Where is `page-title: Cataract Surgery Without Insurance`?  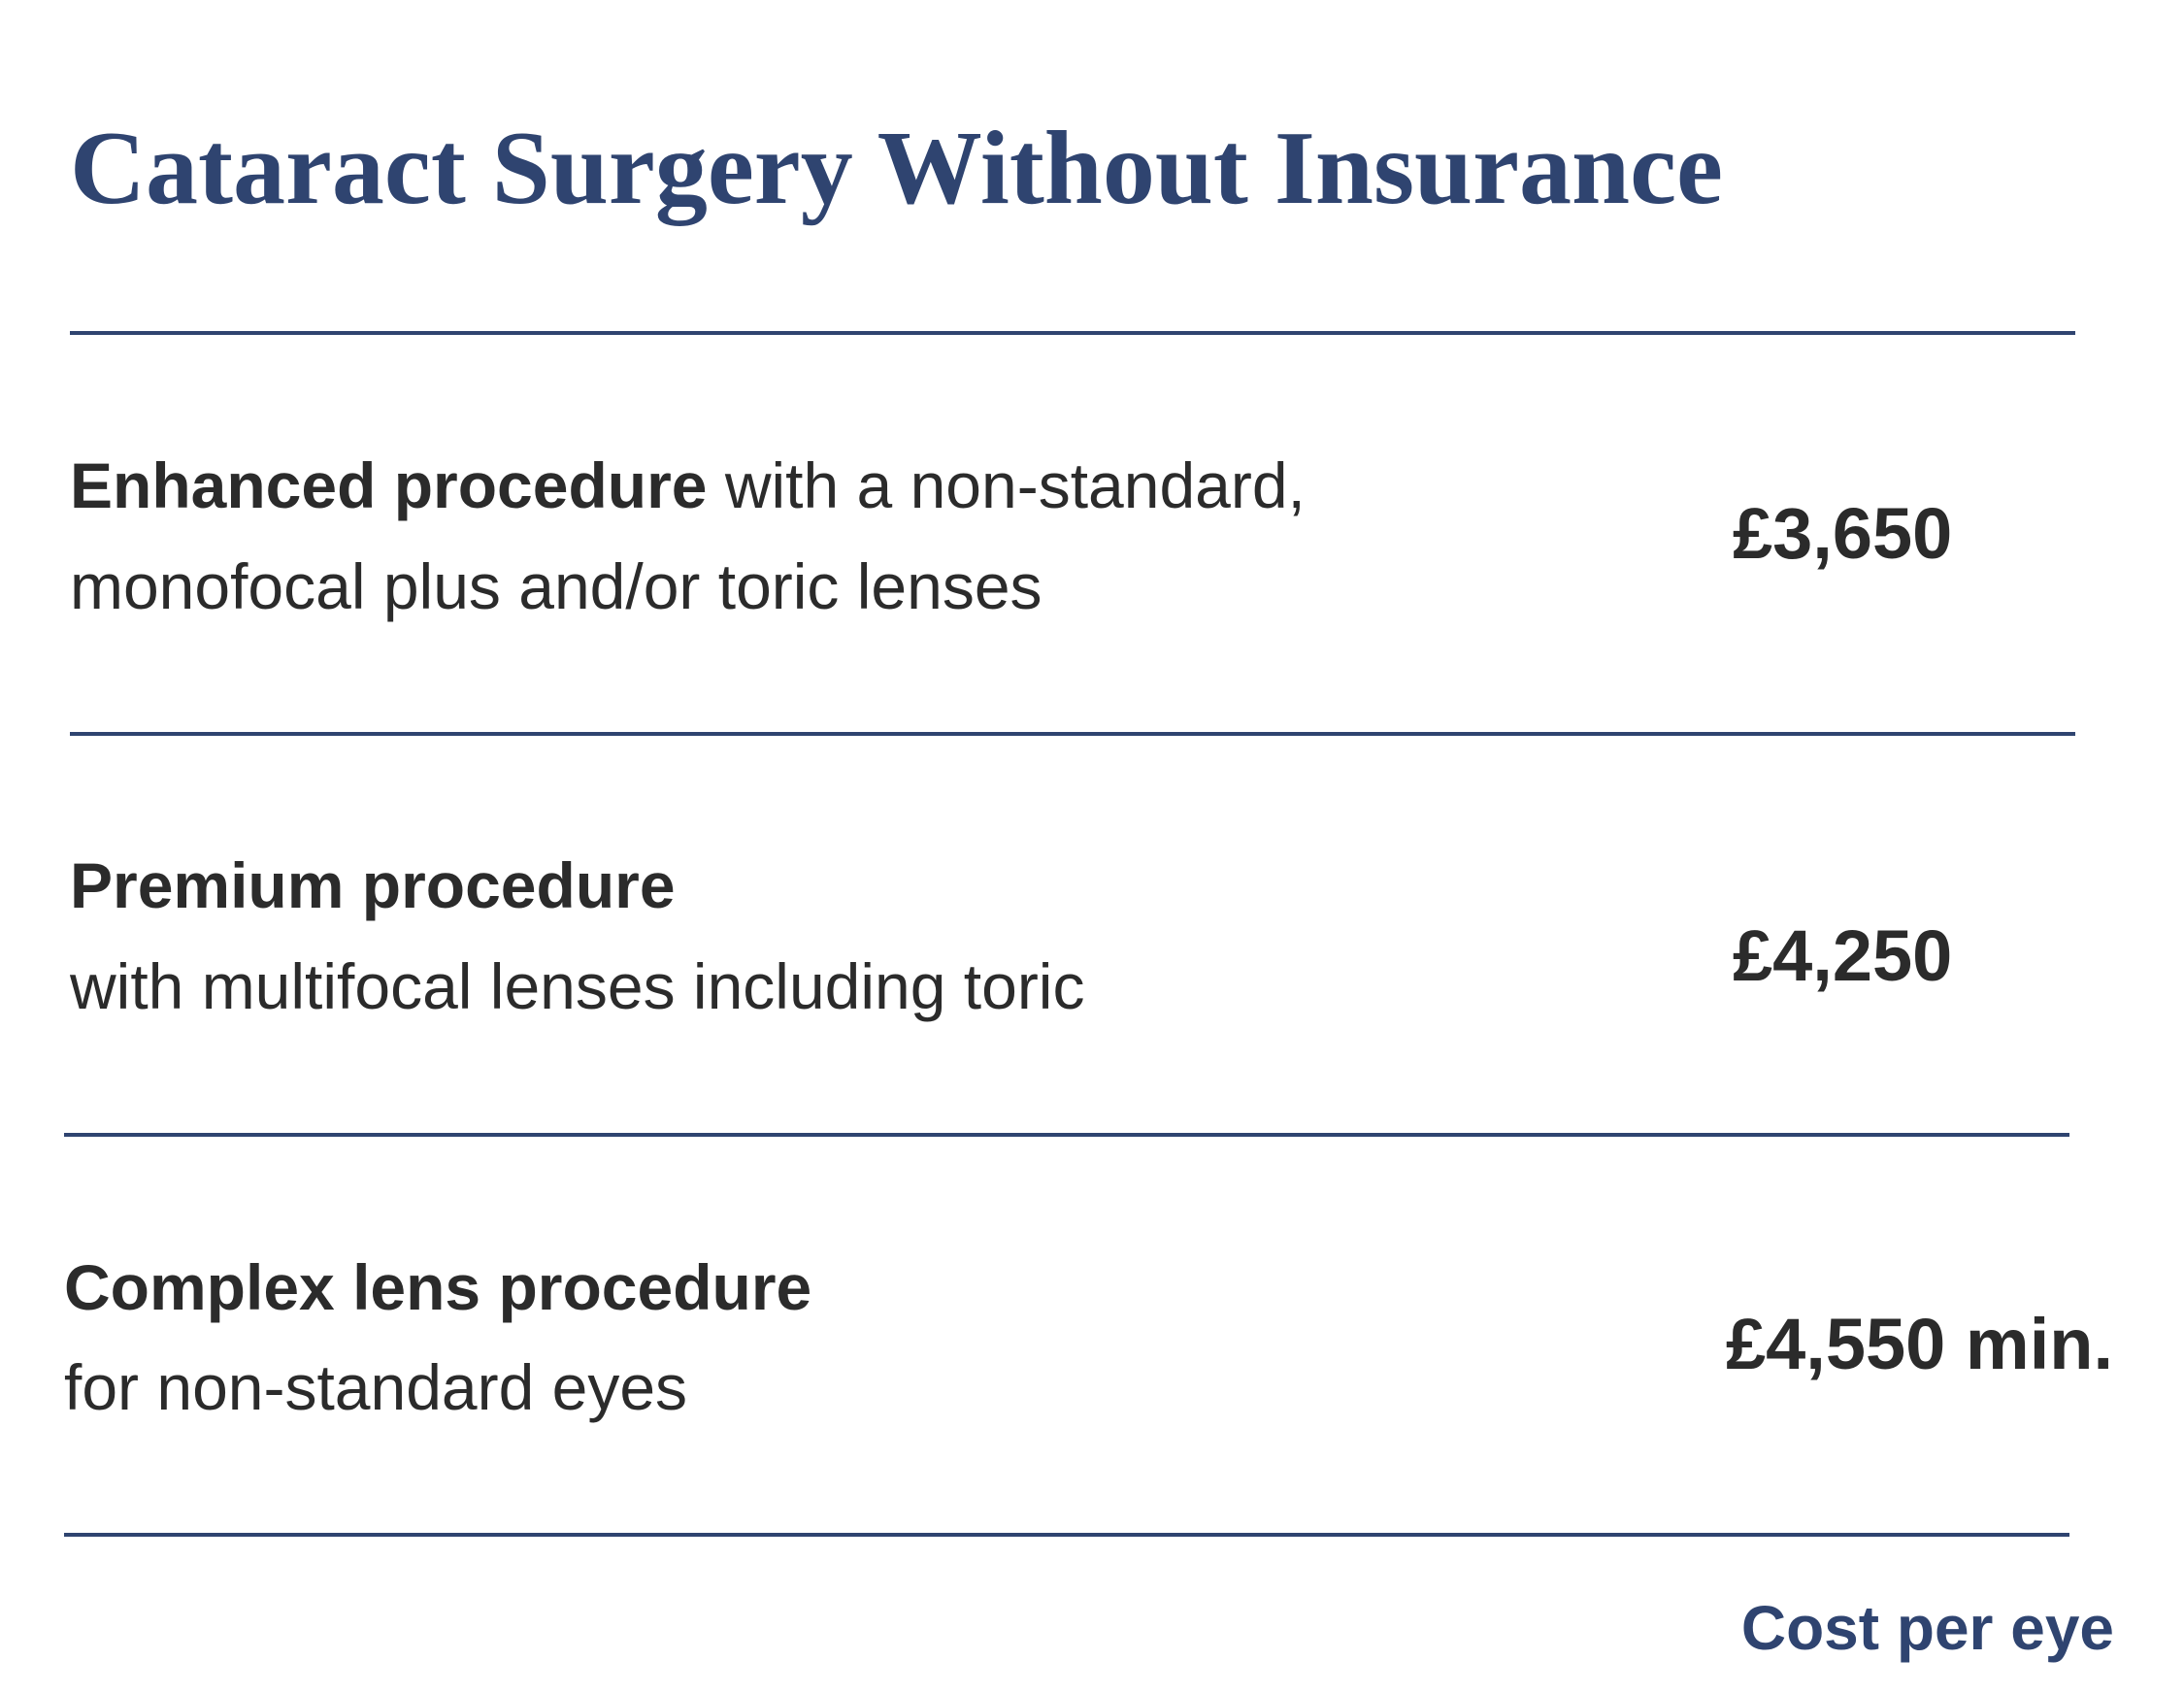
page-title: Cataract Surgery Without Insurance is located at coordinates (896, 168).